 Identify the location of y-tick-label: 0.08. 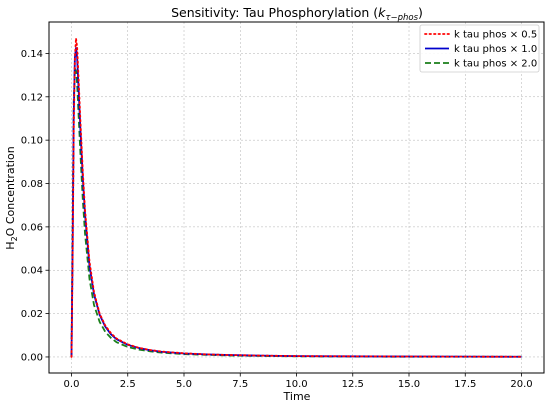
(32, 184).